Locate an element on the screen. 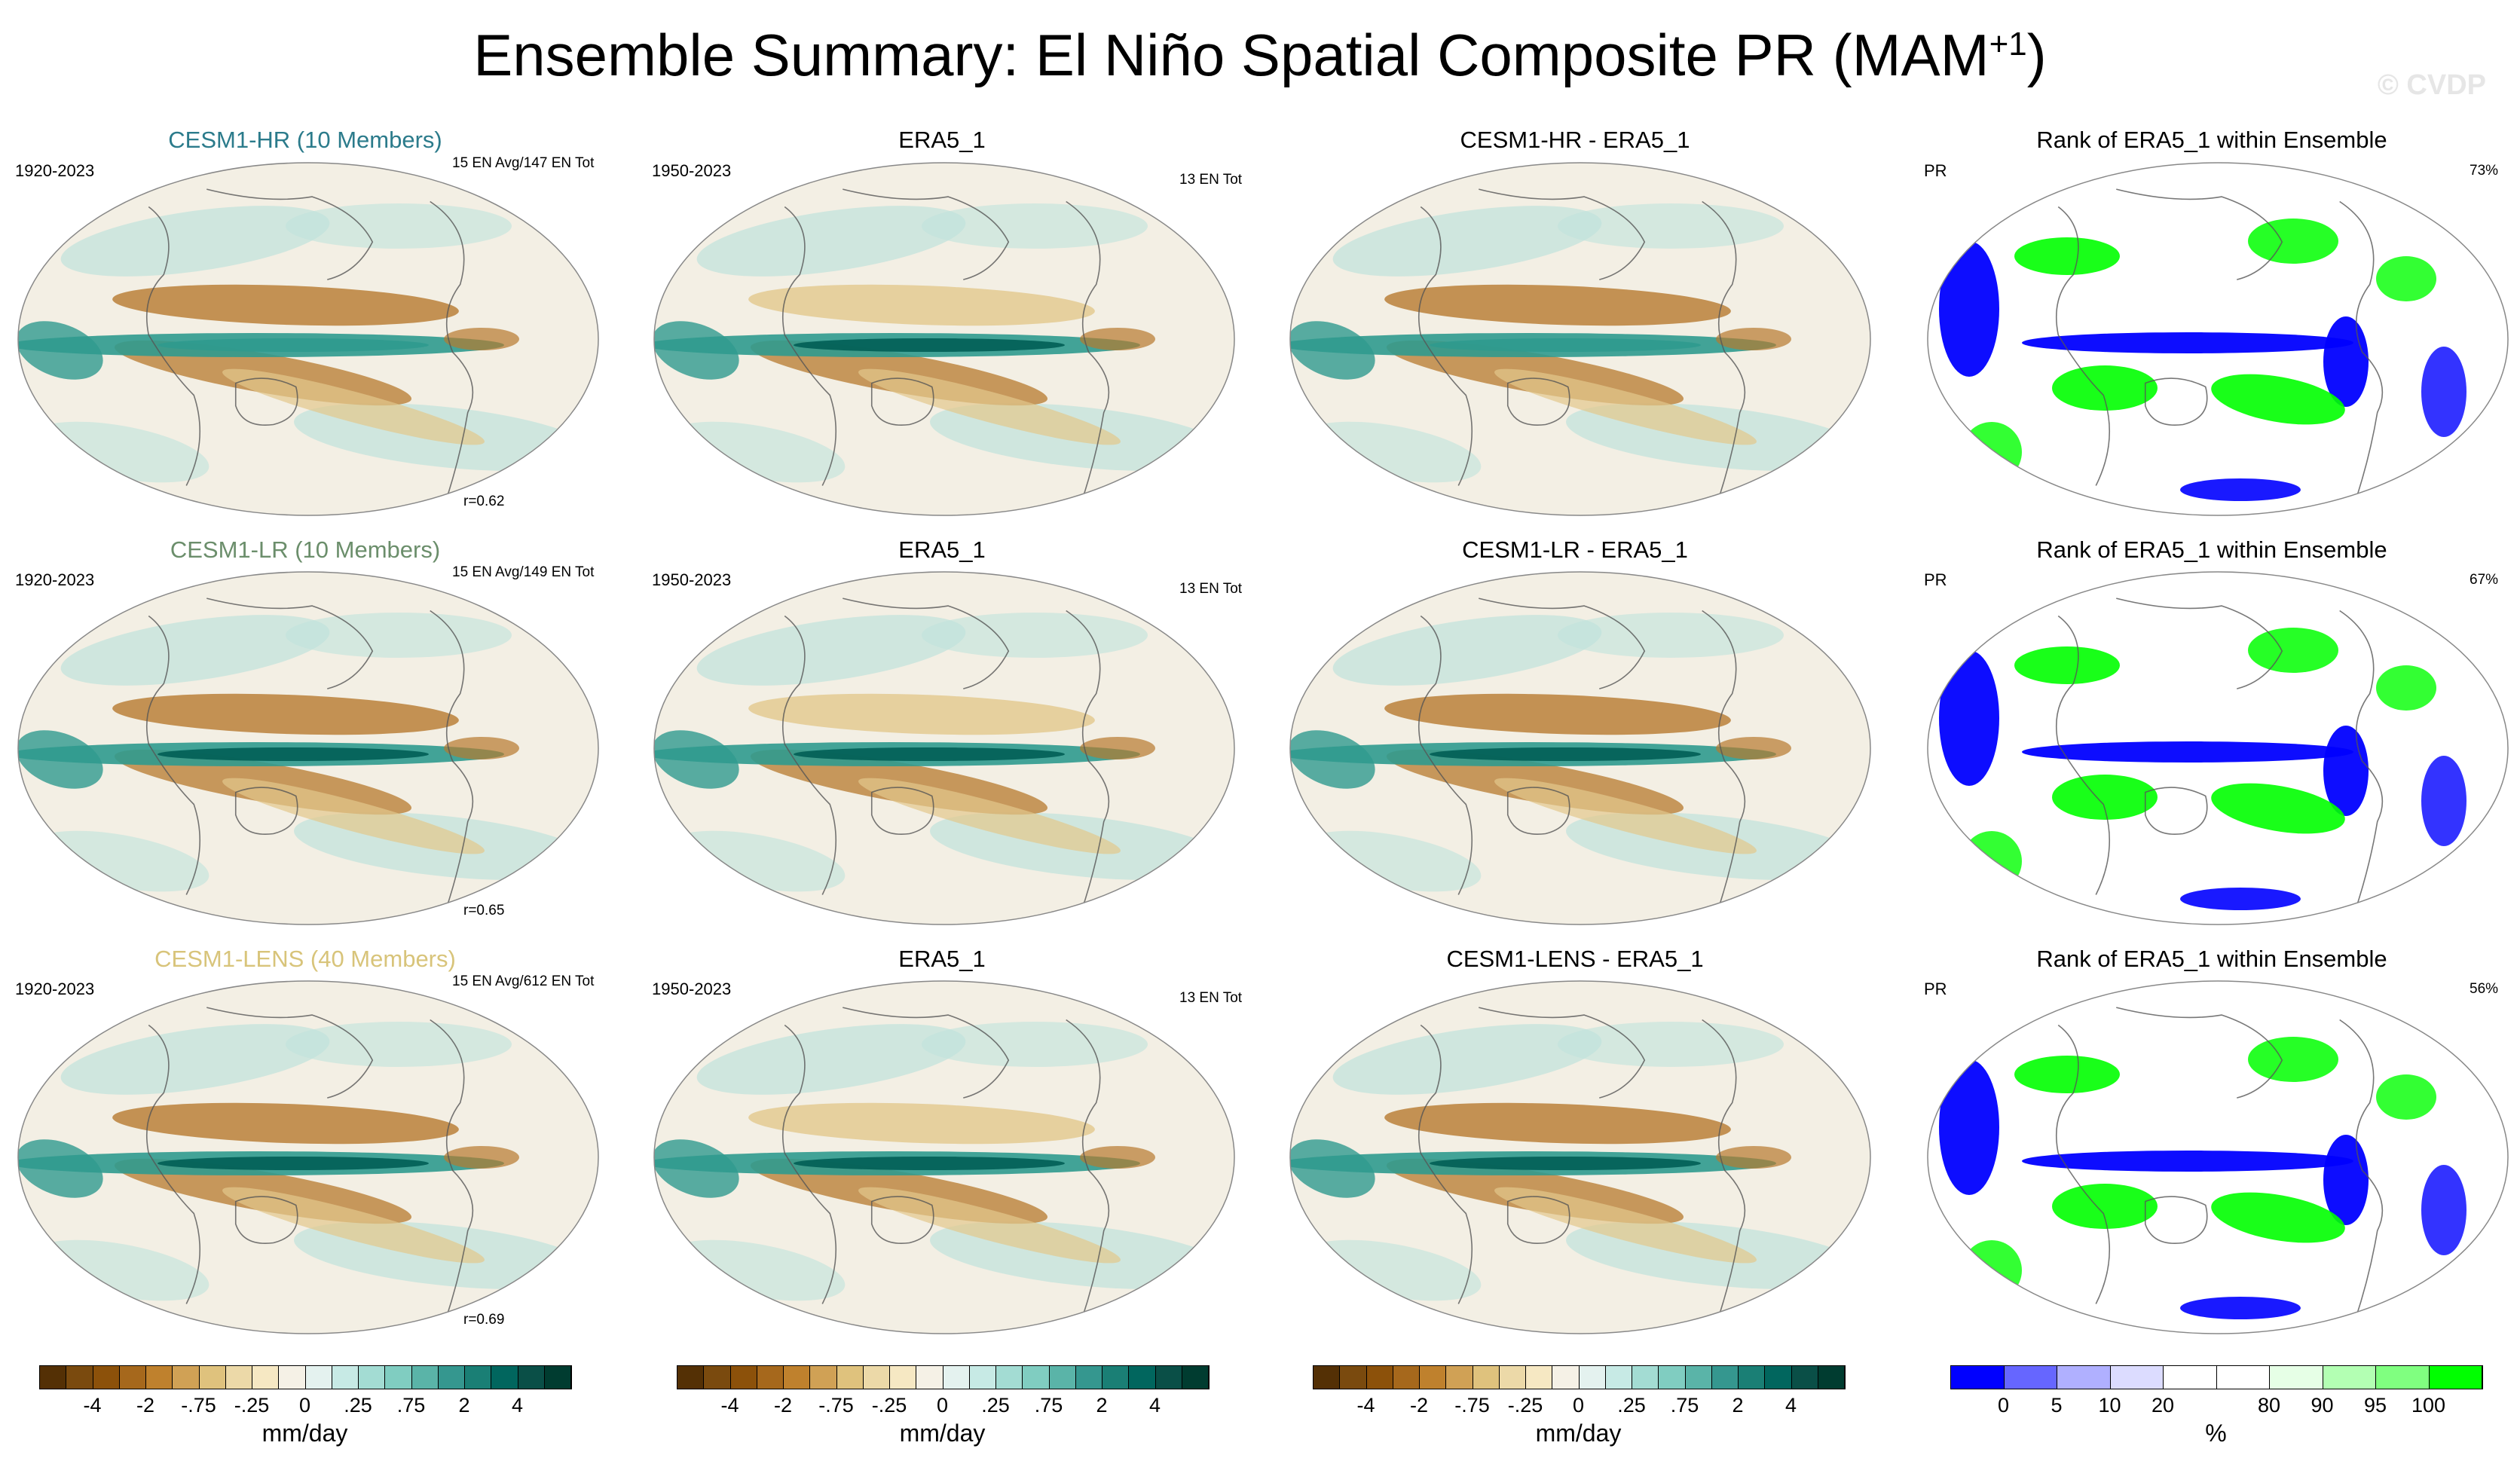  colorbar-tick-label: 10 is located at coordinates (2109, 1405).